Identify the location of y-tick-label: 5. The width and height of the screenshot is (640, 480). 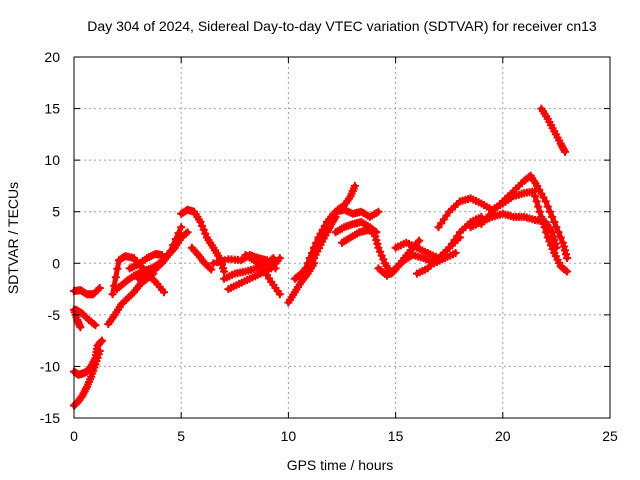
(56, 212).